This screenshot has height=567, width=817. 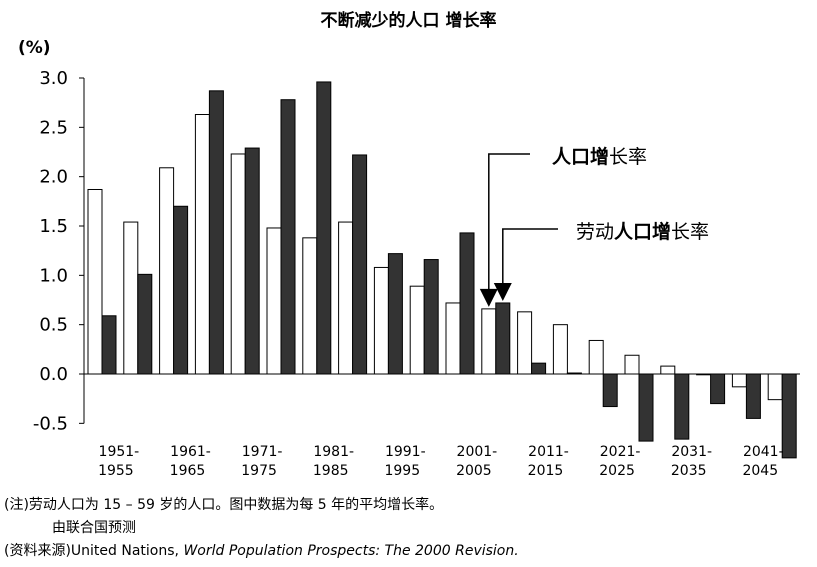 I want to click on legend-label-population-growth-part: 长率, so click(x=628, y=157).